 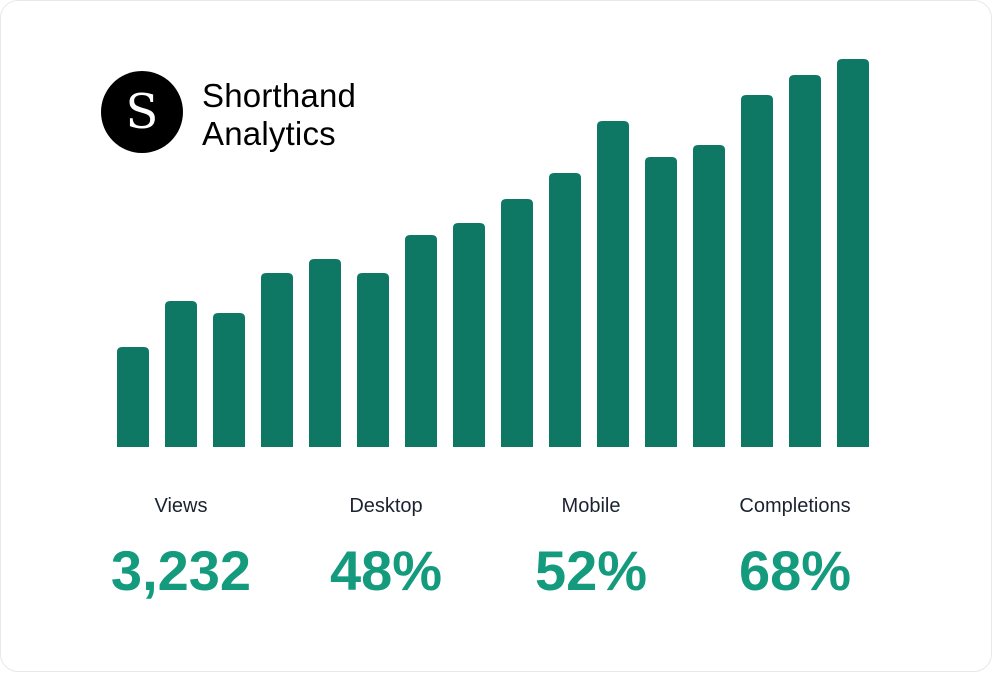 I want to click on stat-label: Views, so click(x=181, y=506).